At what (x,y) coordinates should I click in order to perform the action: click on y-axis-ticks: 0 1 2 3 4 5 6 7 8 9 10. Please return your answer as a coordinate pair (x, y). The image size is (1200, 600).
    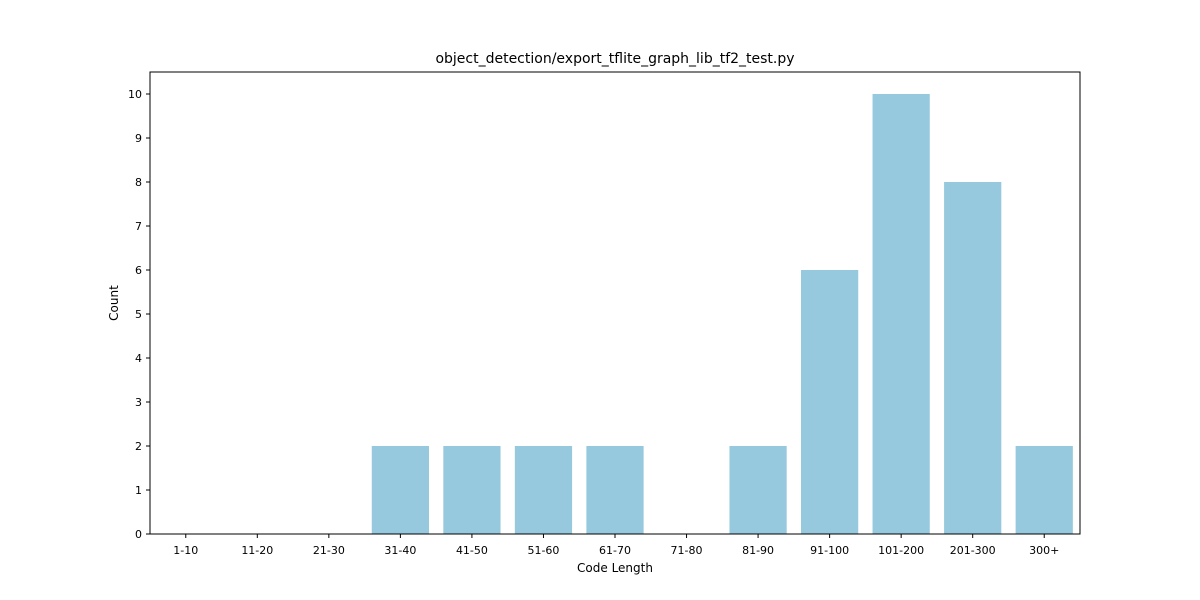
    Looking at the image, I should click on (139, 314).